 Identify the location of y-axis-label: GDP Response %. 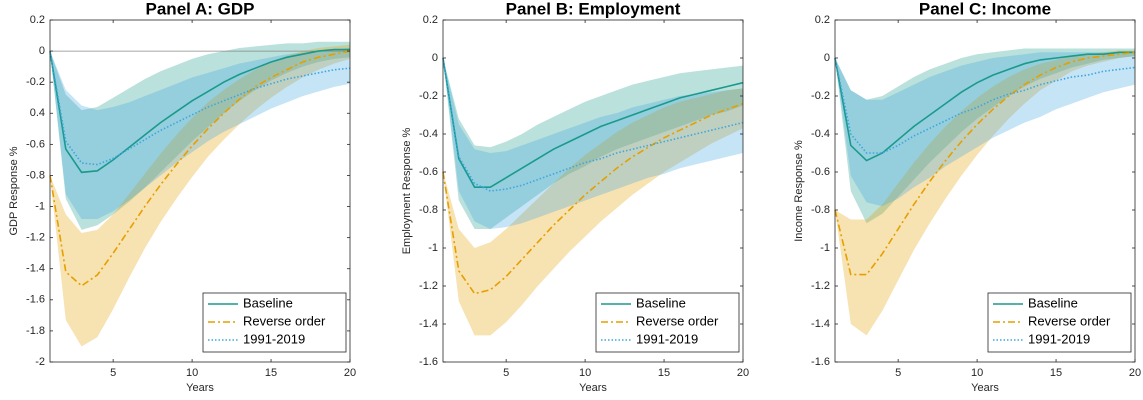
(14, 190).